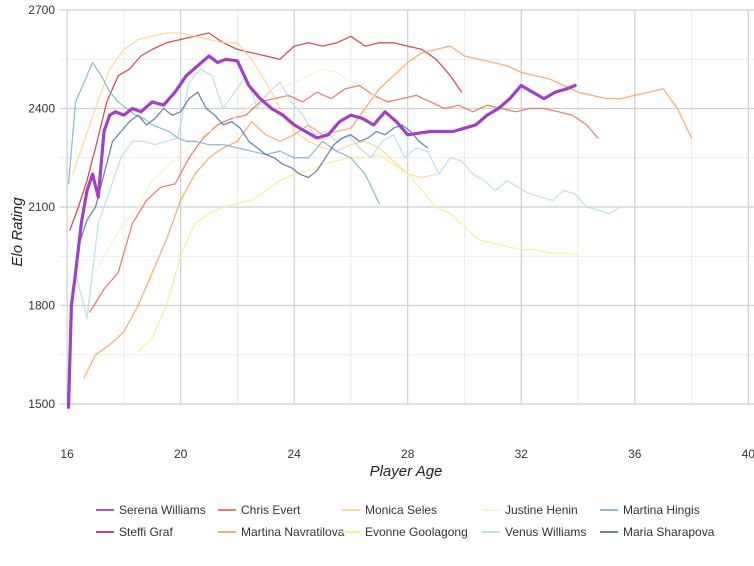  I want to click on y-tick-label: 2400, so click(41, 109).